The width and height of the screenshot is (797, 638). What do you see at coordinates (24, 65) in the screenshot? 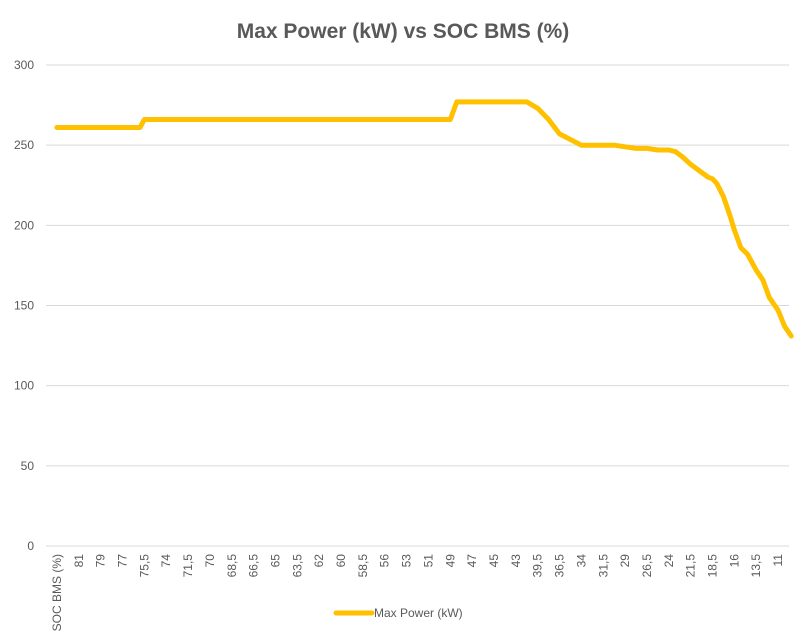
I see `y-tick-label: 300` at bounding box center [24, 65].